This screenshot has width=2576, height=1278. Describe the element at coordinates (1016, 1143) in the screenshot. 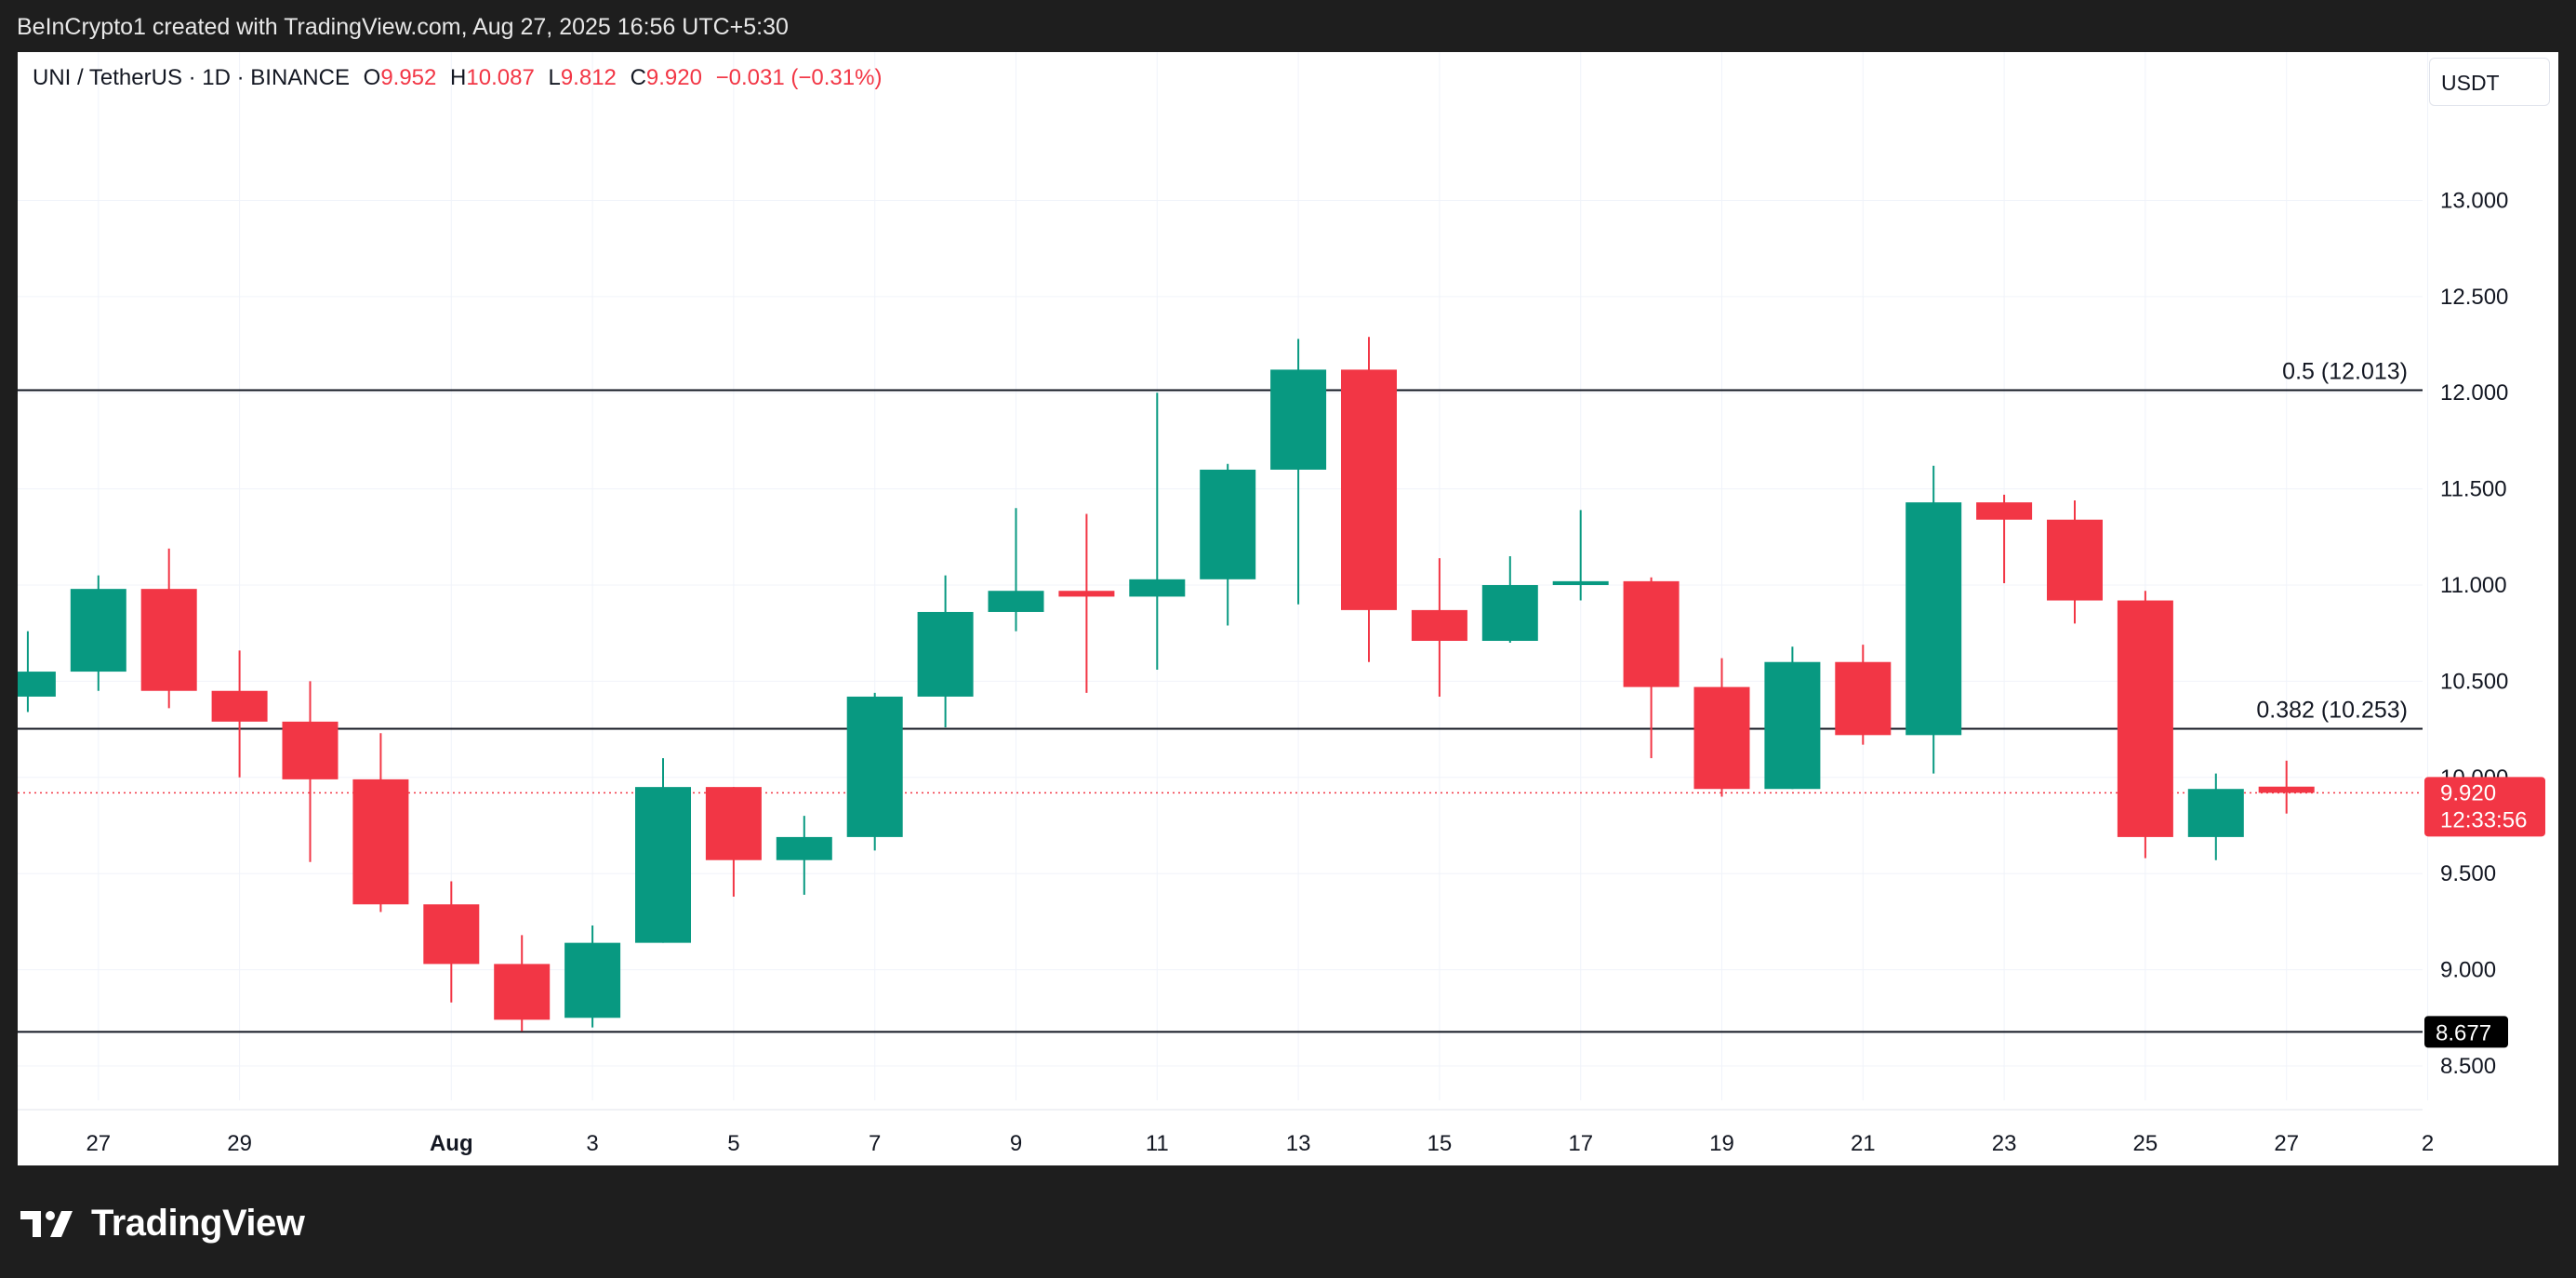

I see `x-tick-label: 9` at that location.